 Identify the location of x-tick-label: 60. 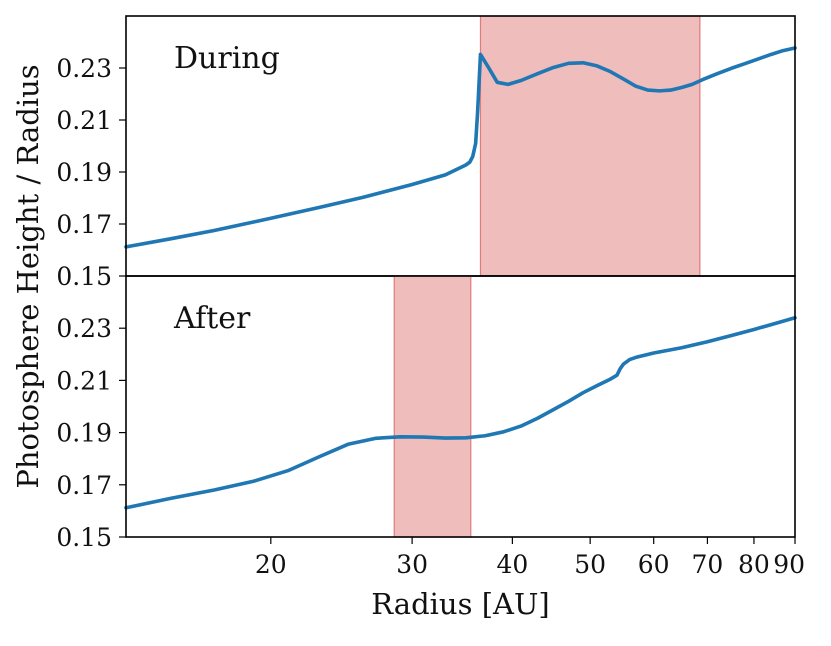
(654, 564).